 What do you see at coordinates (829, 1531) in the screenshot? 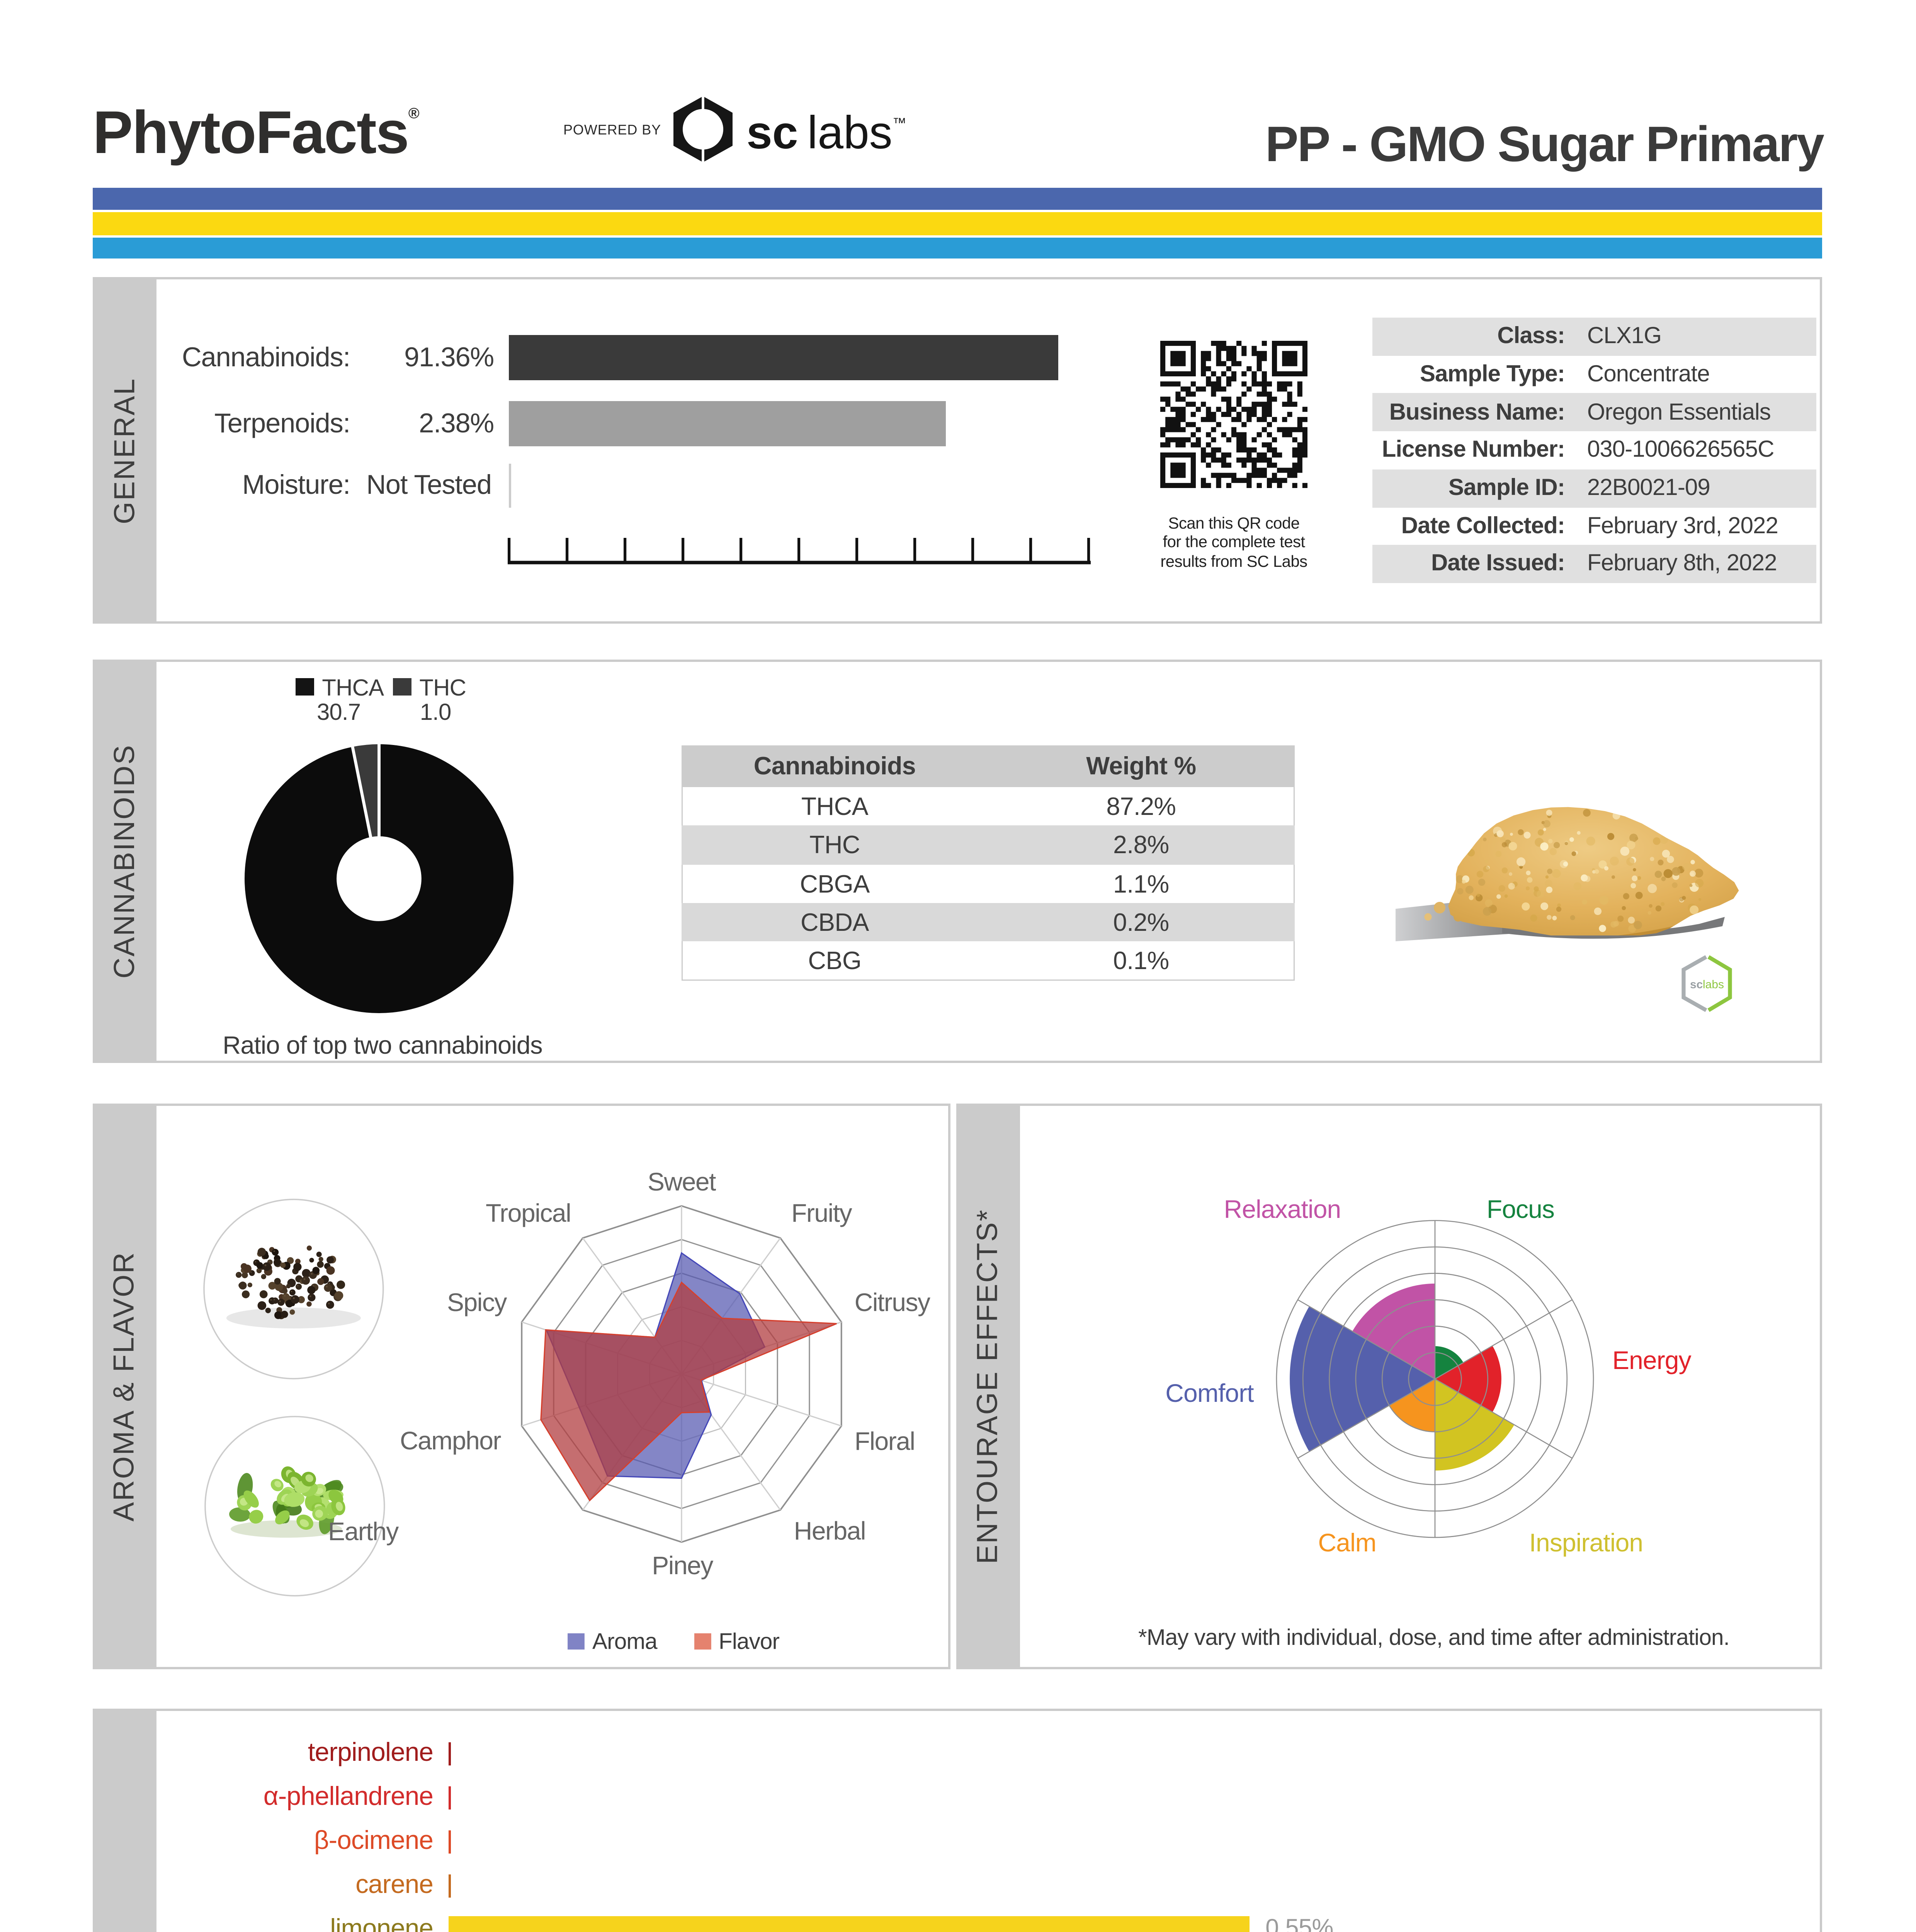
I see `svg-text: Herbal` at bounding box center [829, 1531].